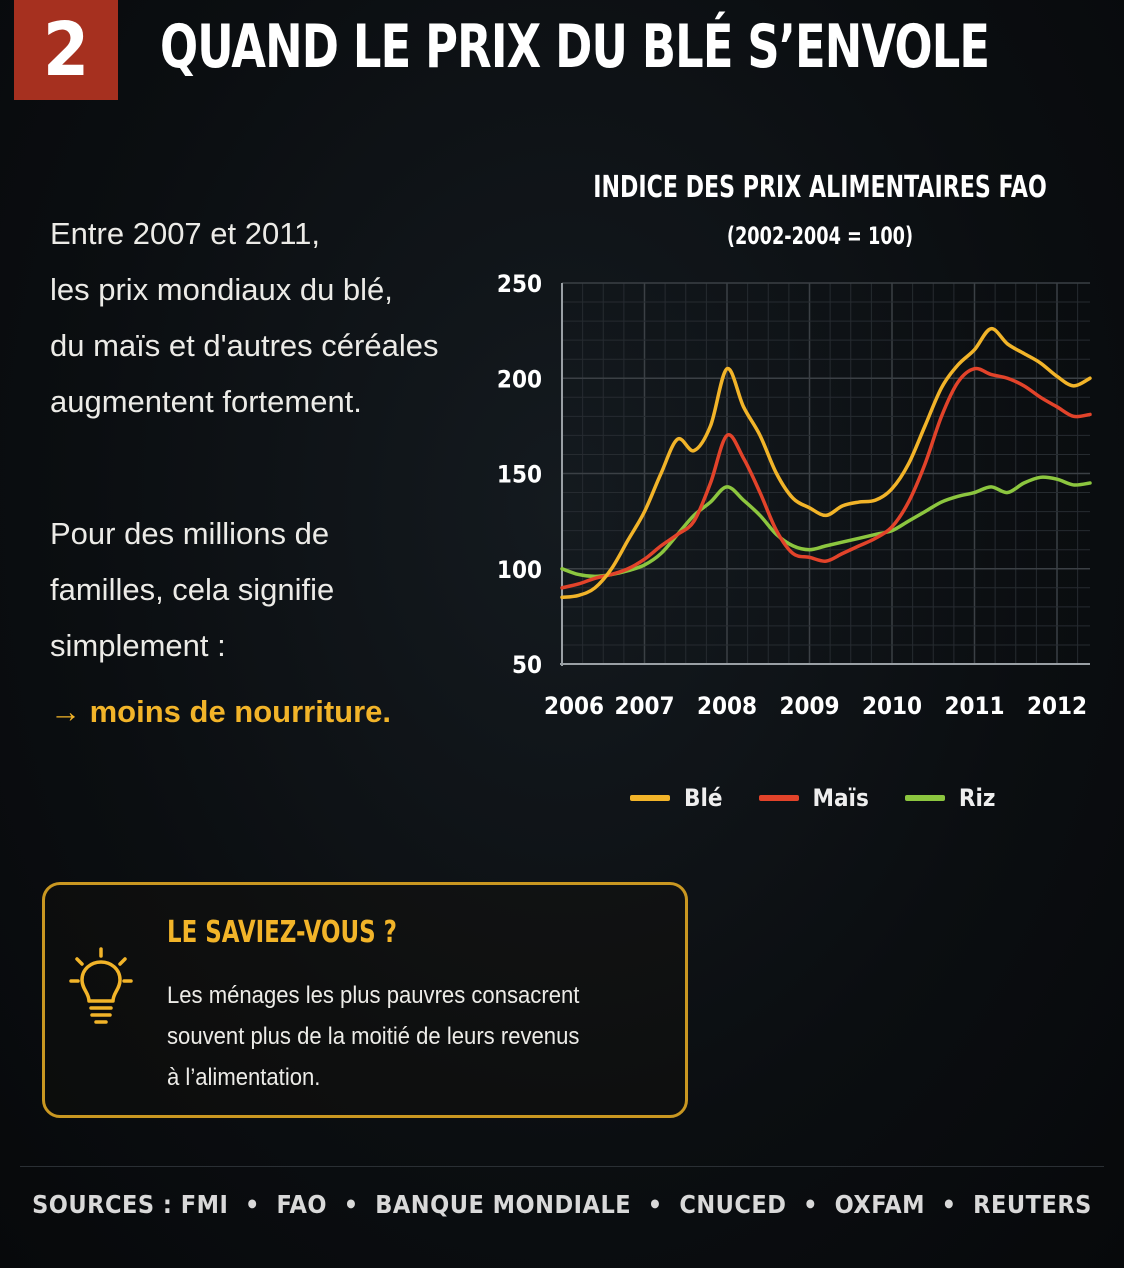 This screenshot has height=1268, width=1124. What do you see at coordinates (138, 645) in the screenshot?
I see `consequence-line: simplement :` at bounding box center [138, 645].